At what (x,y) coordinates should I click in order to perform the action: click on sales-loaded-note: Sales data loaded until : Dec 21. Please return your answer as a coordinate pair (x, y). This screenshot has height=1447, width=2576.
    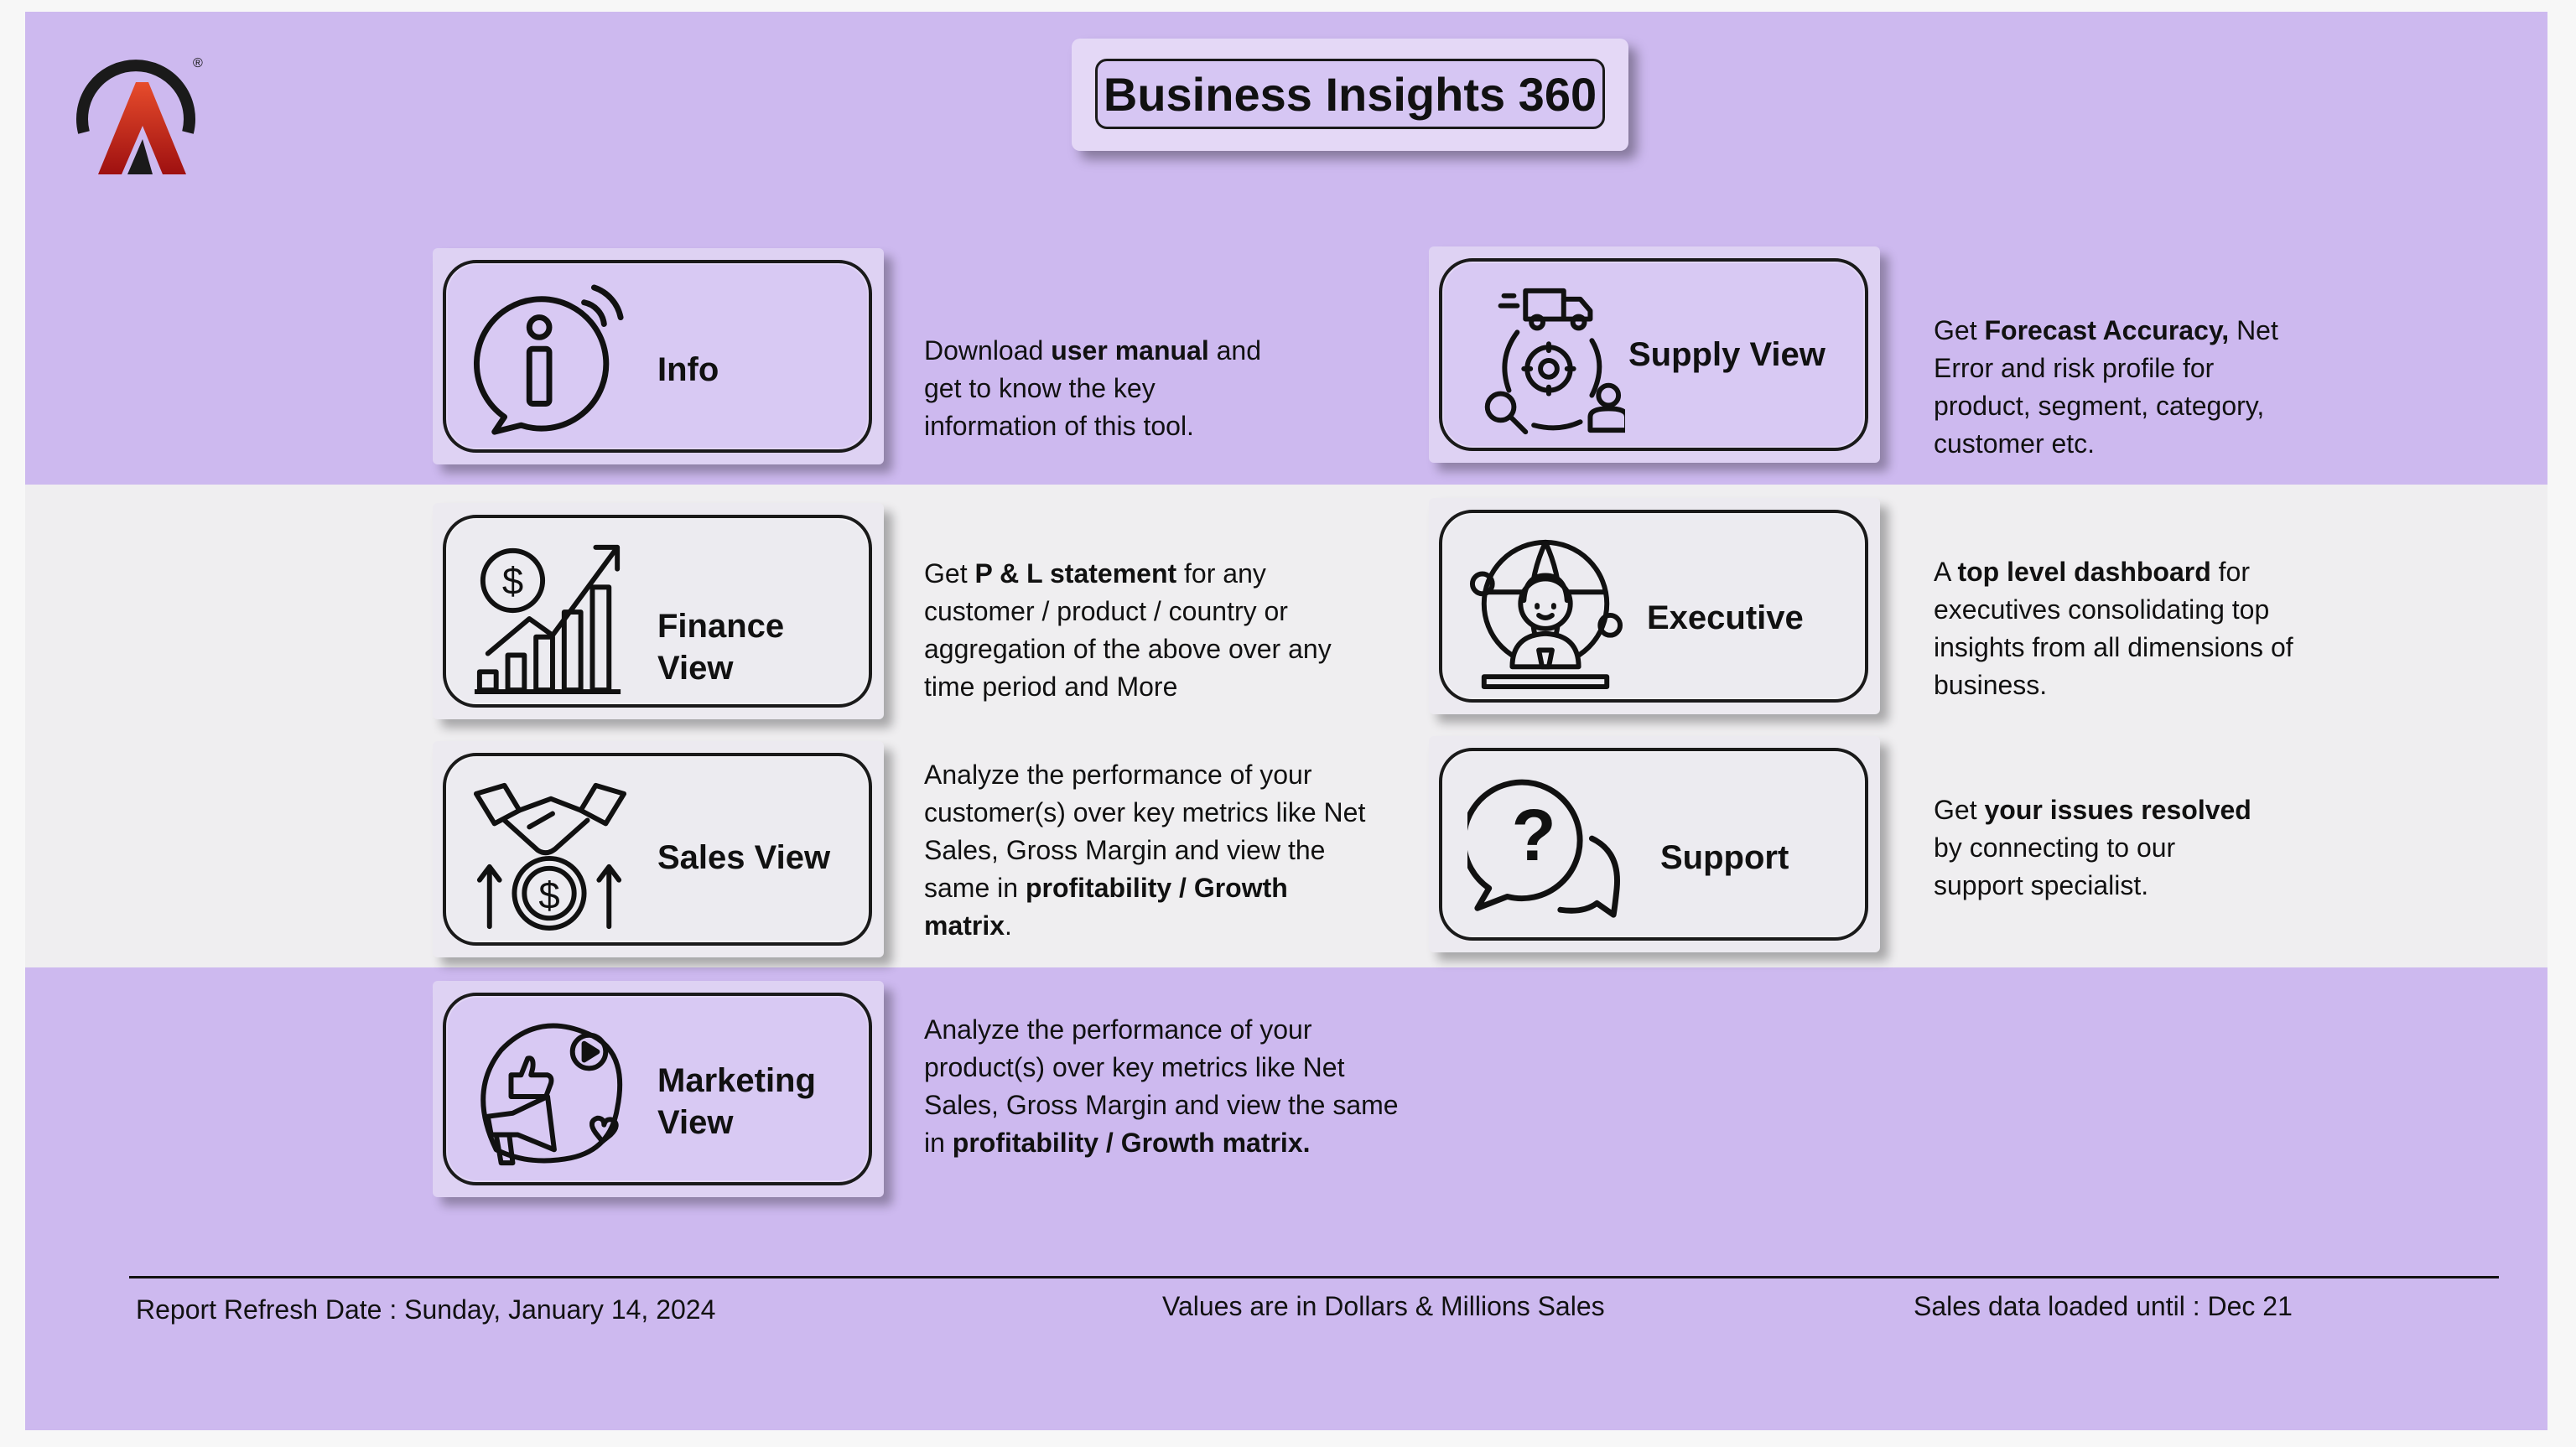
    Looking at the image, I should click on (2103, 1306).